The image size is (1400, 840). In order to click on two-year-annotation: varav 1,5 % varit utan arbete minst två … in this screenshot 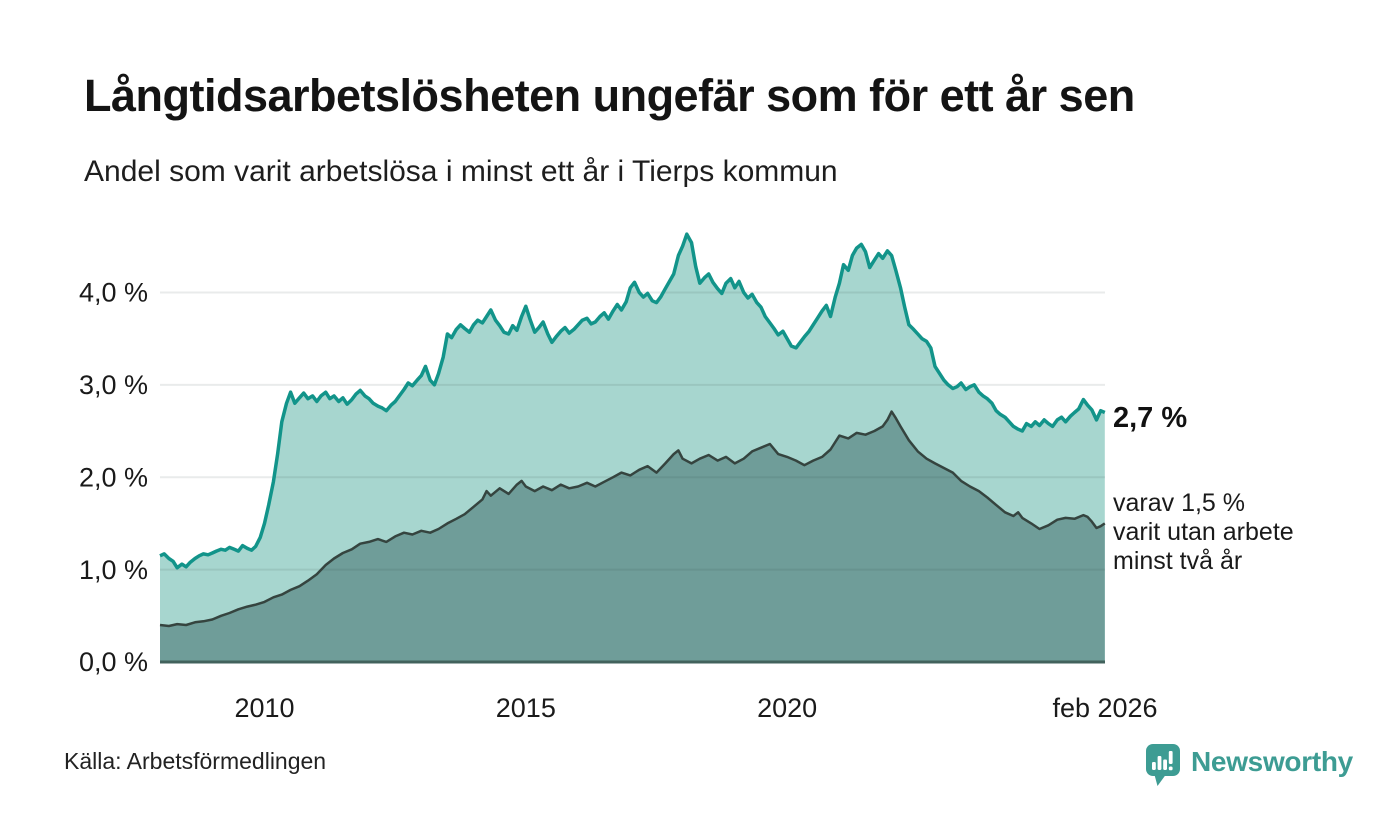, I will do `click(1203, 532)`.